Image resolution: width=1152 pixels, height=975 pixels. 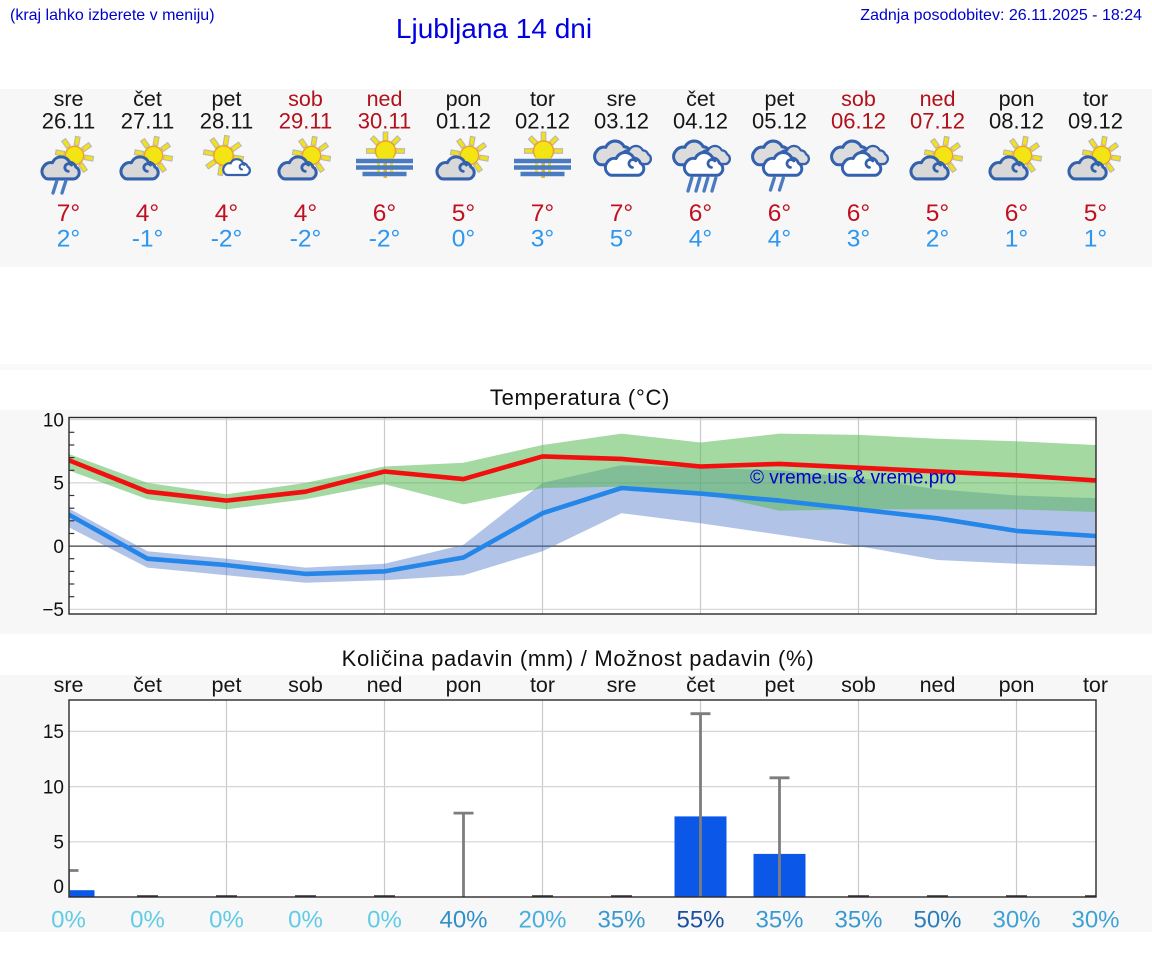 I want to click on svg-text: 28.11, so click(x=226, y=121).